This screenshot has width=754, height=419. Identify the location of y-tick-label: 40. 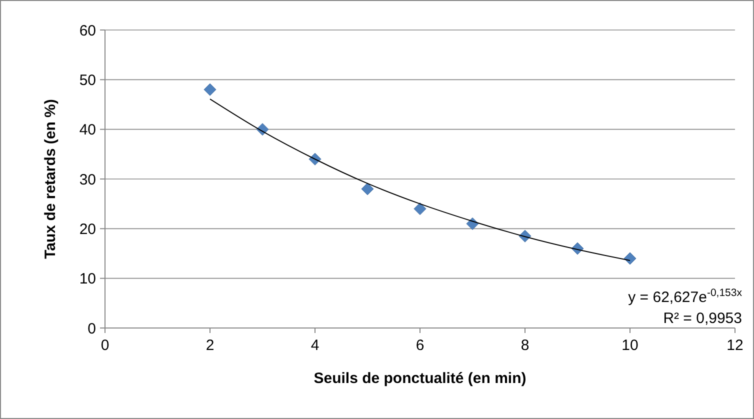
(87, 130).